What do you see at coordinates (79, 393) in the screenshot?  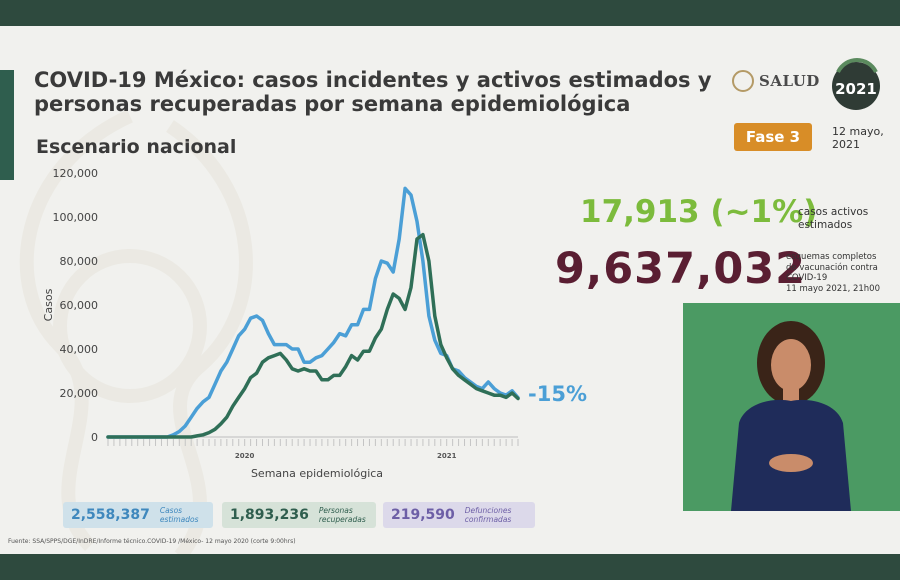 I see `y-tick-label: 20,000` at bounding box center [79, 393].